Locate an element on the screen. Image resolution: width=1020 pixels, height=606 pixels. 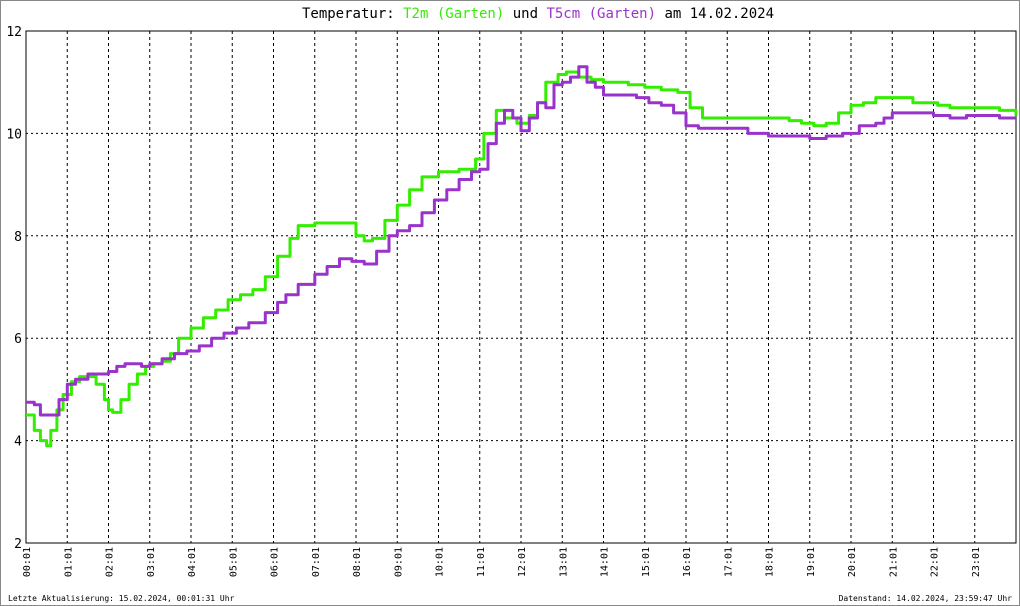
x-tick-label: 08:01 is located at coordinates (357, 562).